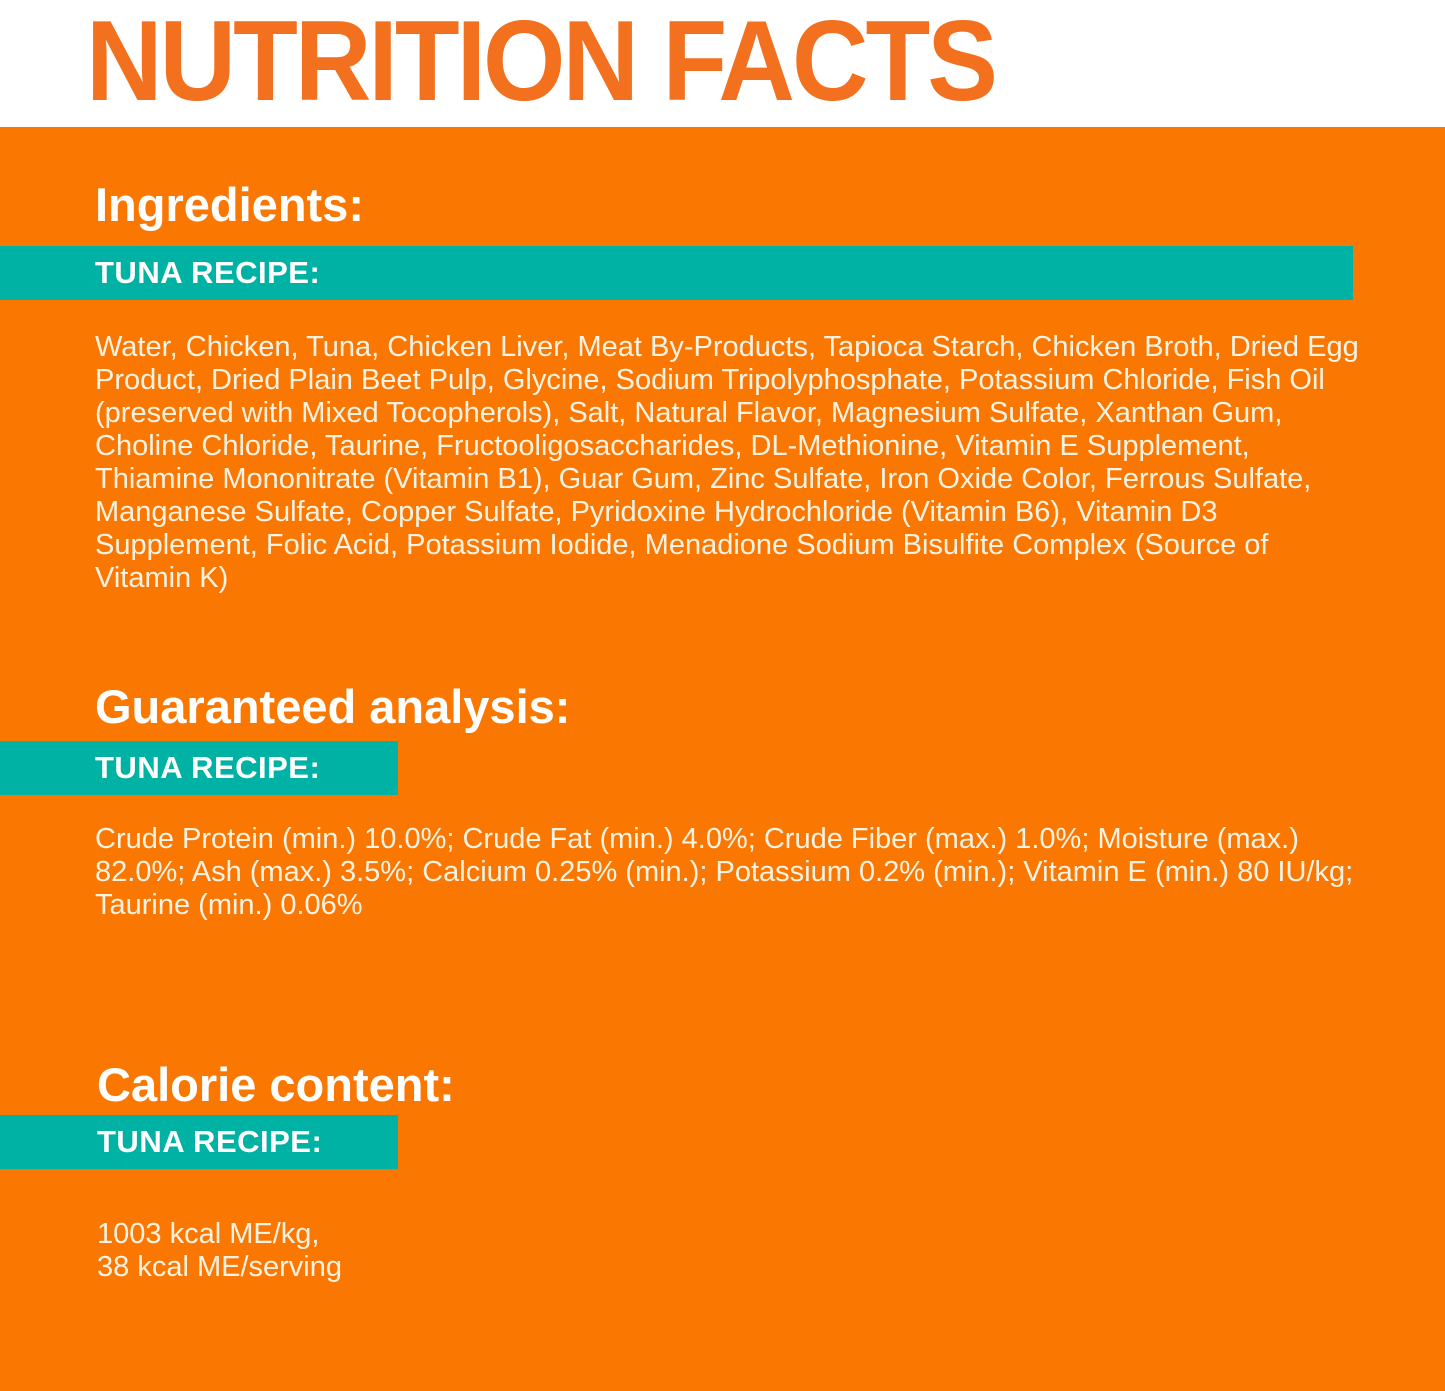 The width and height of the screenshot is (1445, 1391). What do you see at coordinates (208, 1234) in the screenshot?
I see `calorie-per-kg: 1003 kcal ME/kg,` at bounding box center [208, 1234].